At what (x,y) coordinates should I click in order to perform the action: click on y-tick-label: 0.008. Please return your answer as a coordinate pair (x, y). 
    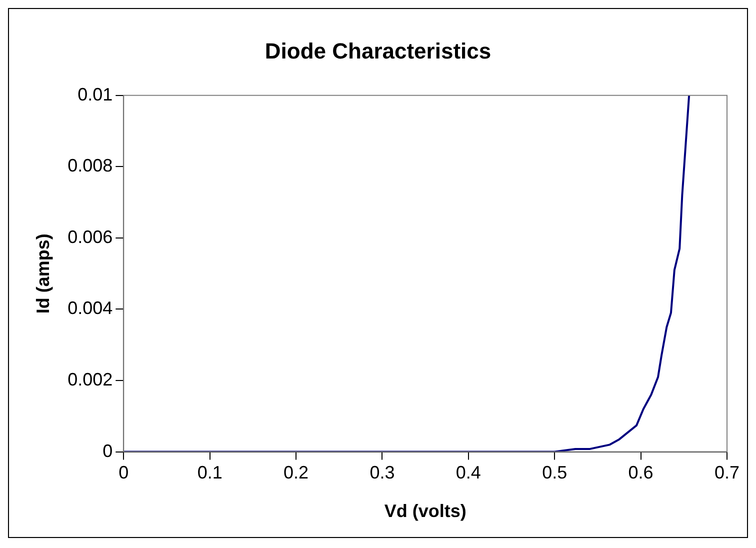
    Looking at the image, I should click on (90, 166).